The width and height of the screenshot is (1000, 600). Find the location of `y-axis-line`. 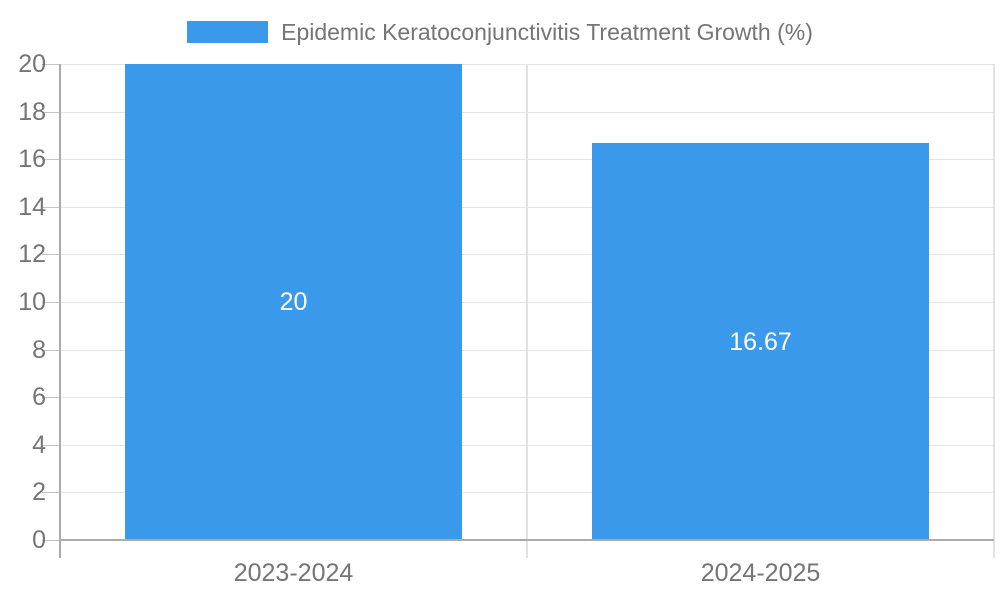

y-axis-line is located at coordinates (60, 311).